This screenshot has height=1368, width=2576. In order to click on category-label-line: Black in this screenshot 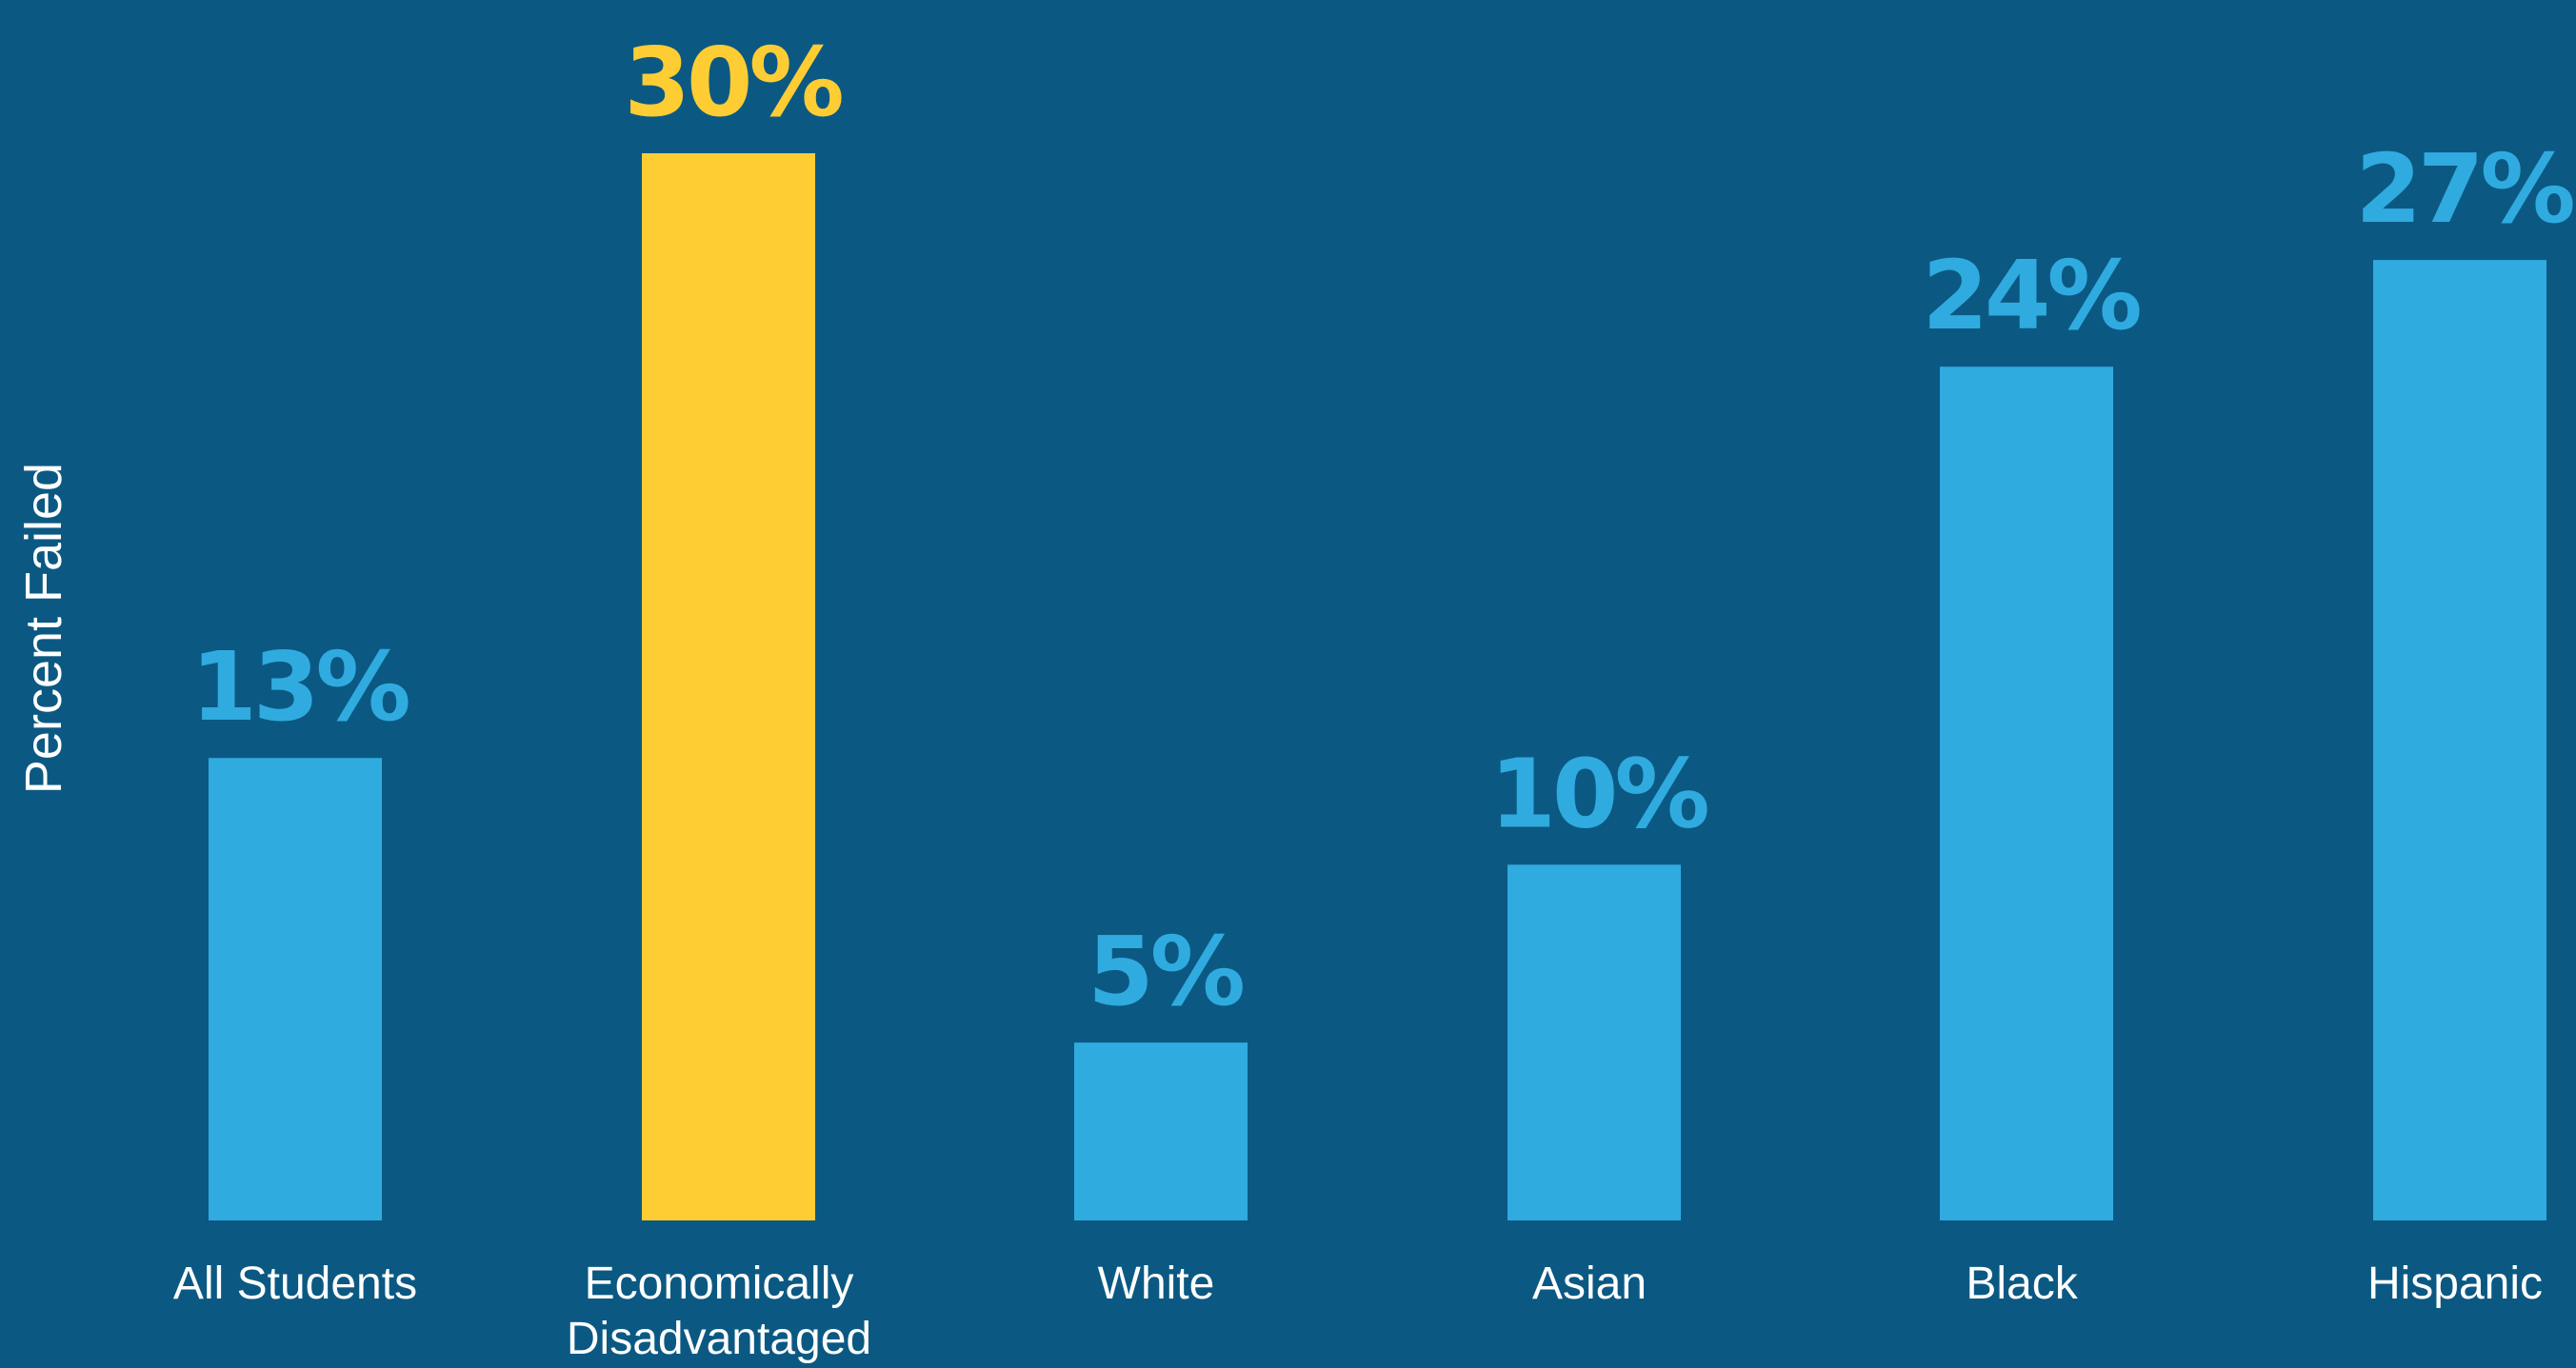, I will do `click(2022, 1284)`.